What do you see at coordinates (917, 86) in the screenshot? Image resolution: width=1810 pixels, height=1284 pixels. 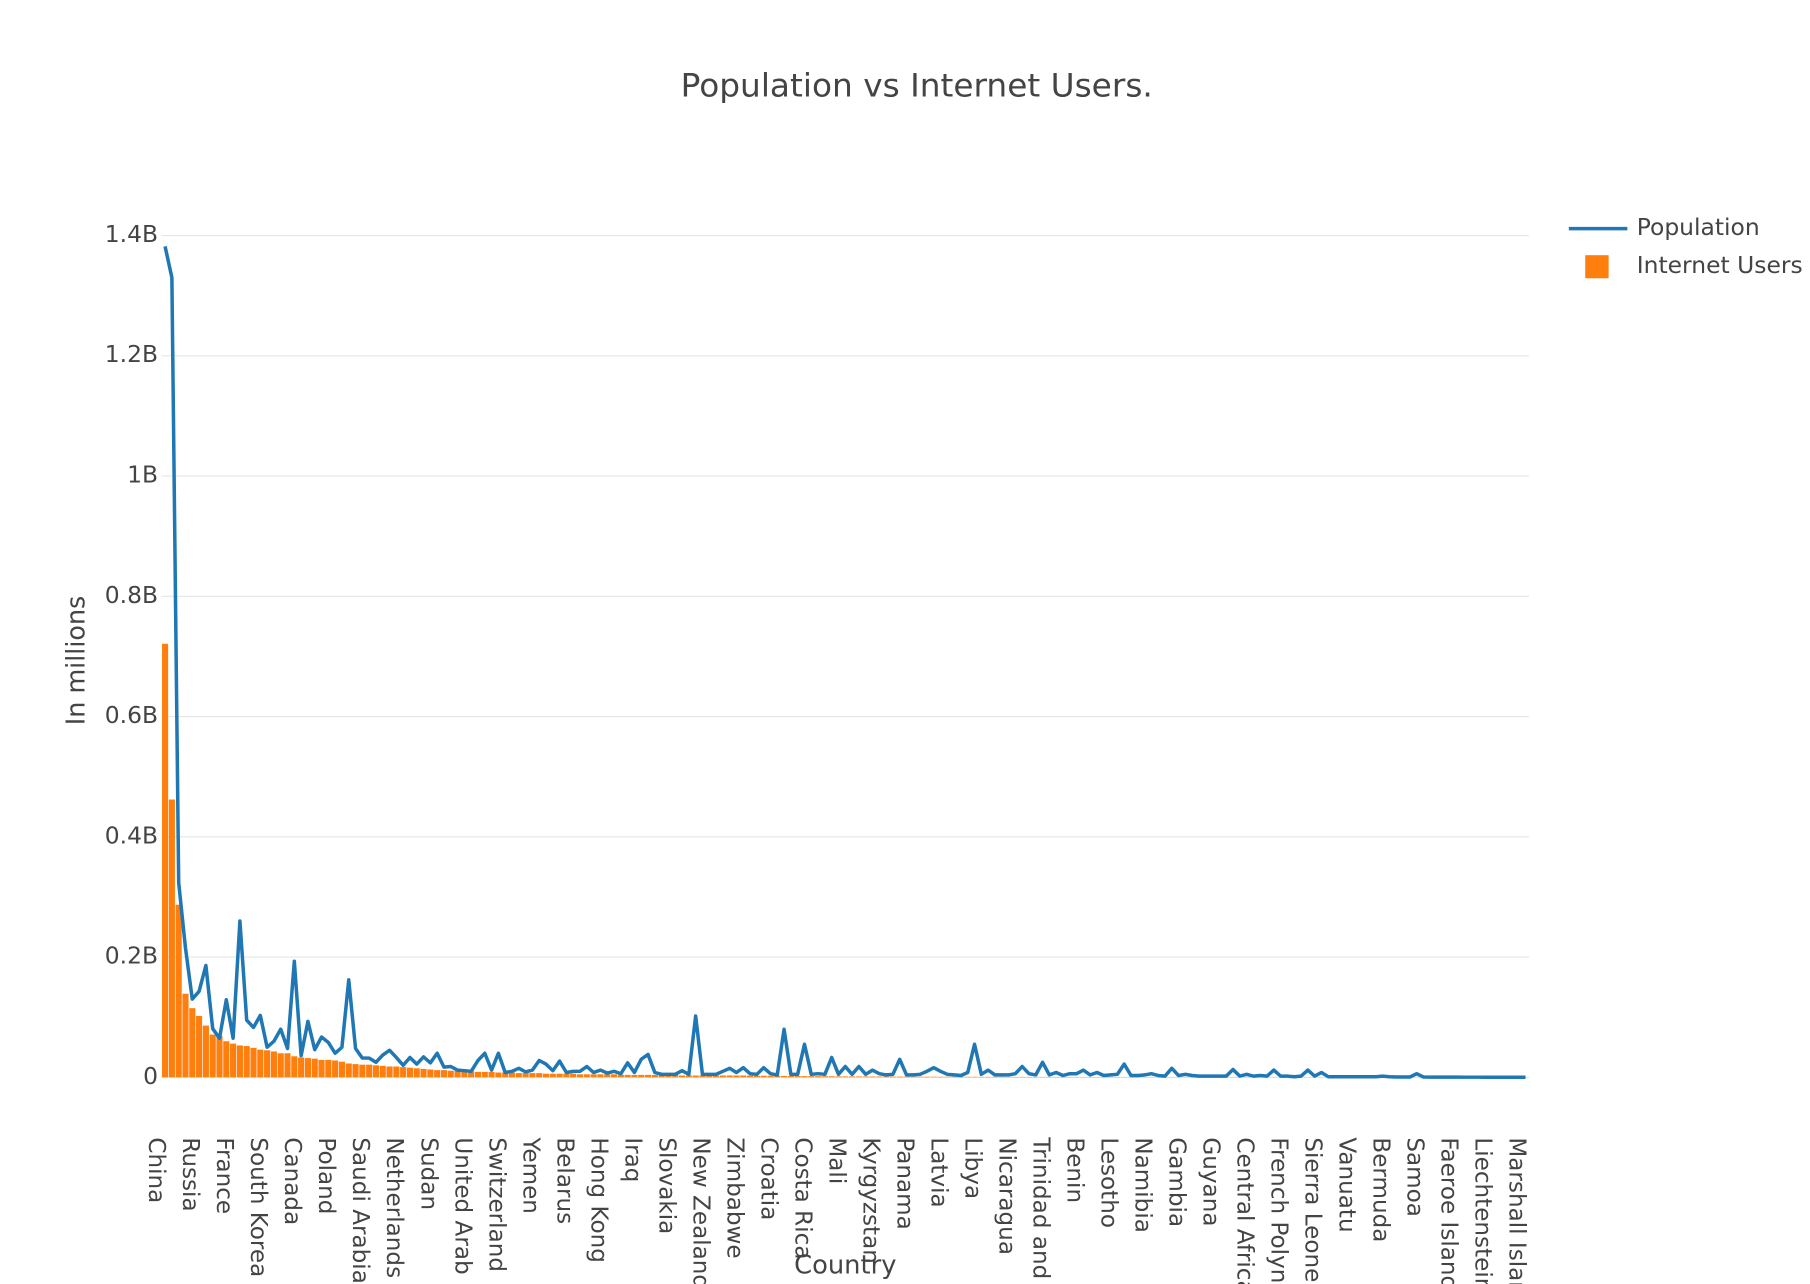 I see `chart-title: Population vs Internet Users.` at bounding box center [917, 86].